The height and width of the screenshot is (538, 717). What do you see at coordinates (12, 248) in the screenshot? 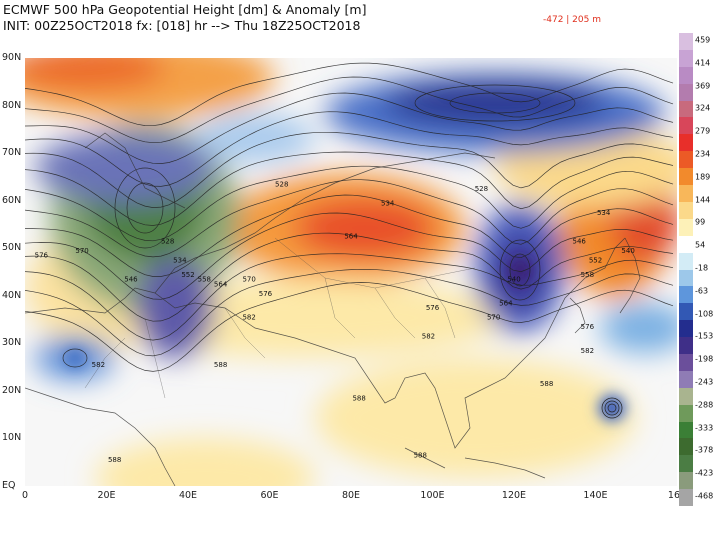
I see `lat-label: 50N` at bounding box center [12, 248].